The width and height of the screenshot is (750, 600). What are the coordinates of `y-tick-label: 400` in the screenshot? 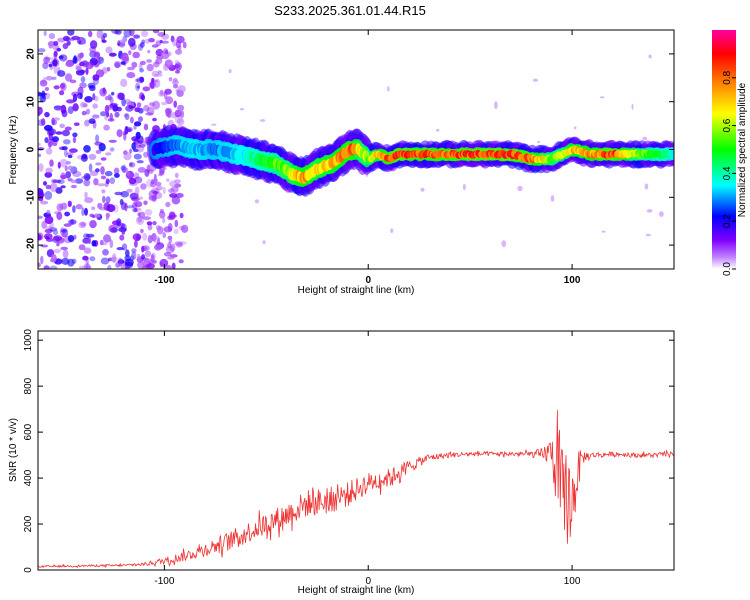 It's located at (28, 477).